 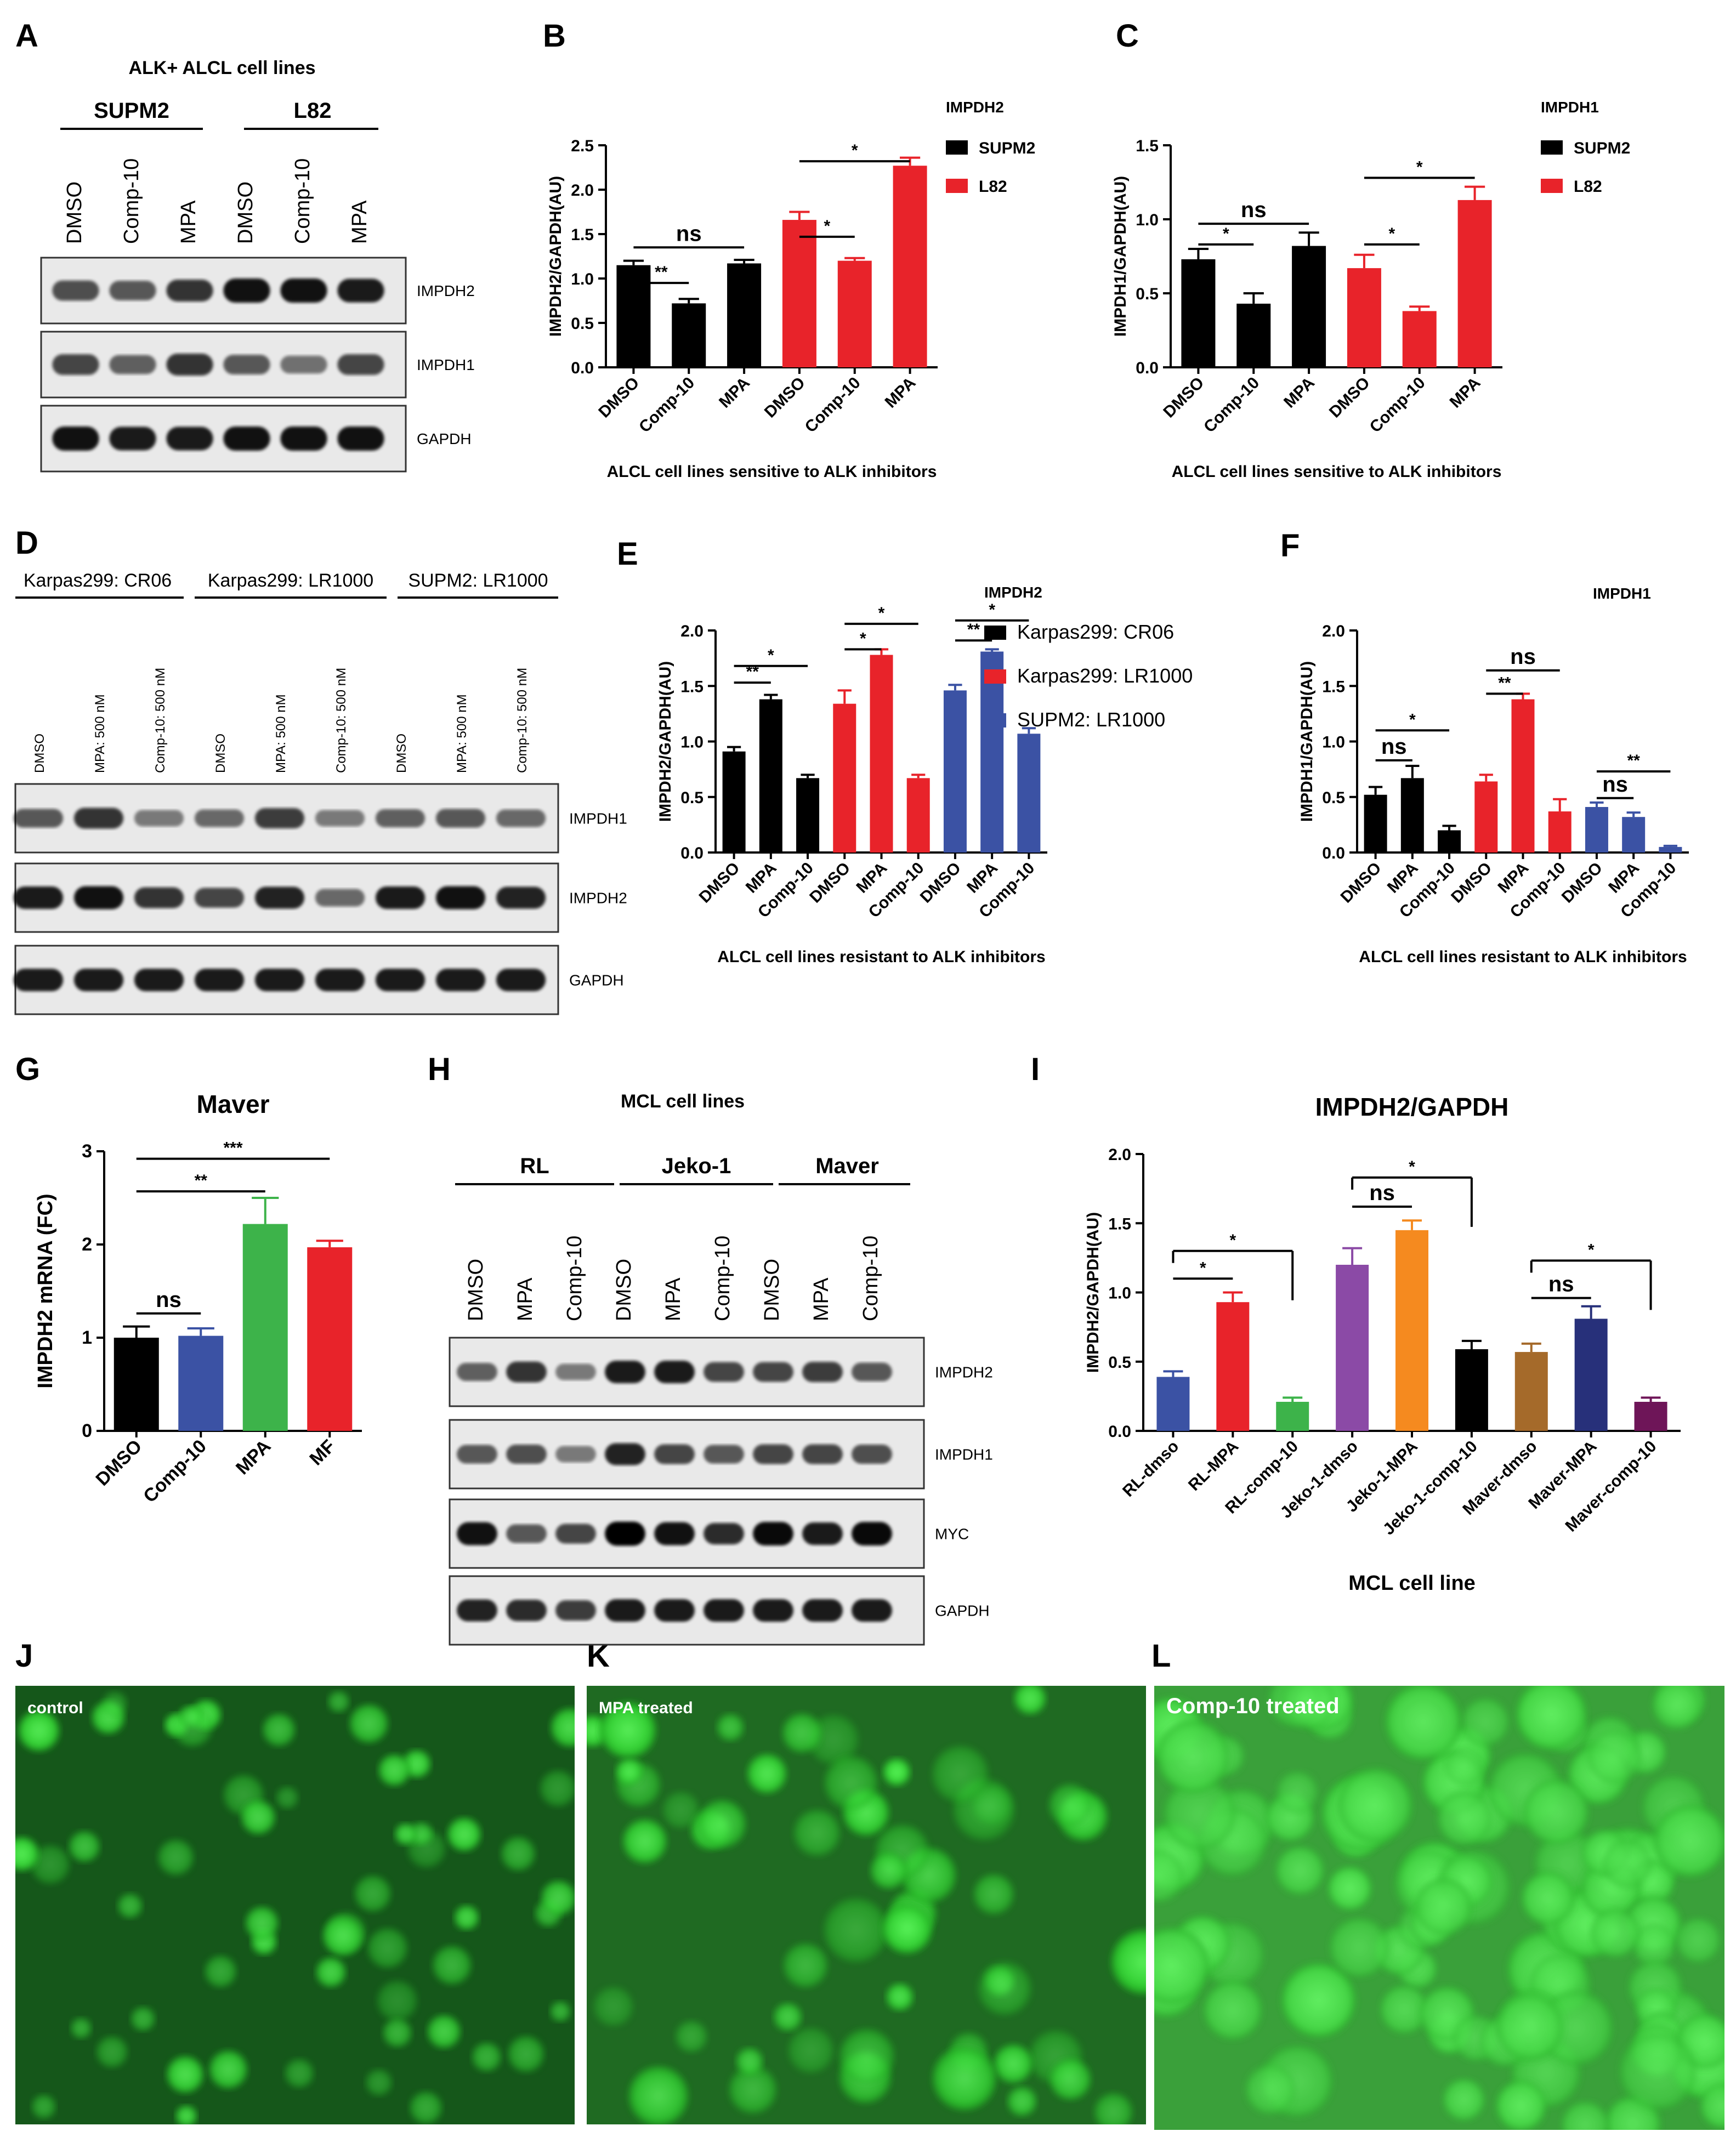 I want to click on y-tick-label: 2.5, so click(x=582, y=146).